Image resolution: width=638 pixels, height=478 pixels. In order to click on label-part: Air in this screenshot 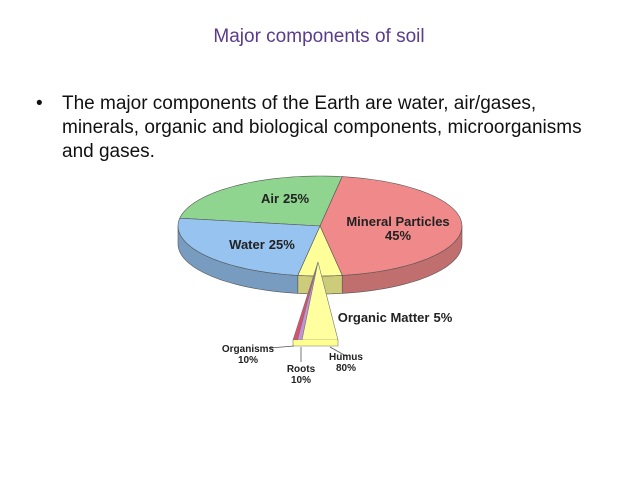, I will do `click(270, 198)`.